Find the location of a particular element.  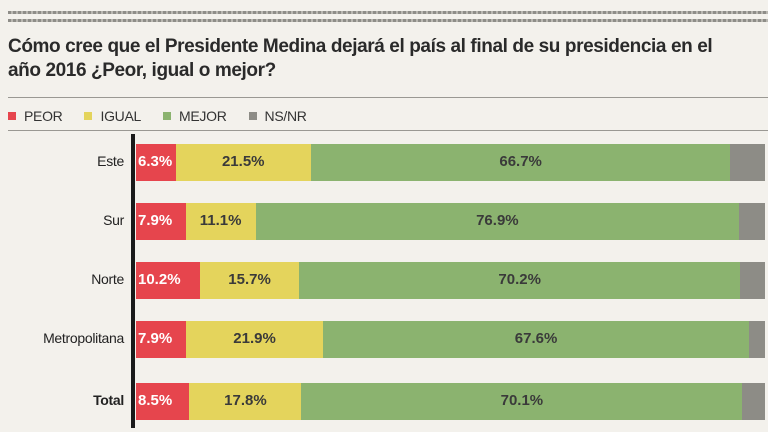

data-label: 70.2% is located at coordinates (519, 279).